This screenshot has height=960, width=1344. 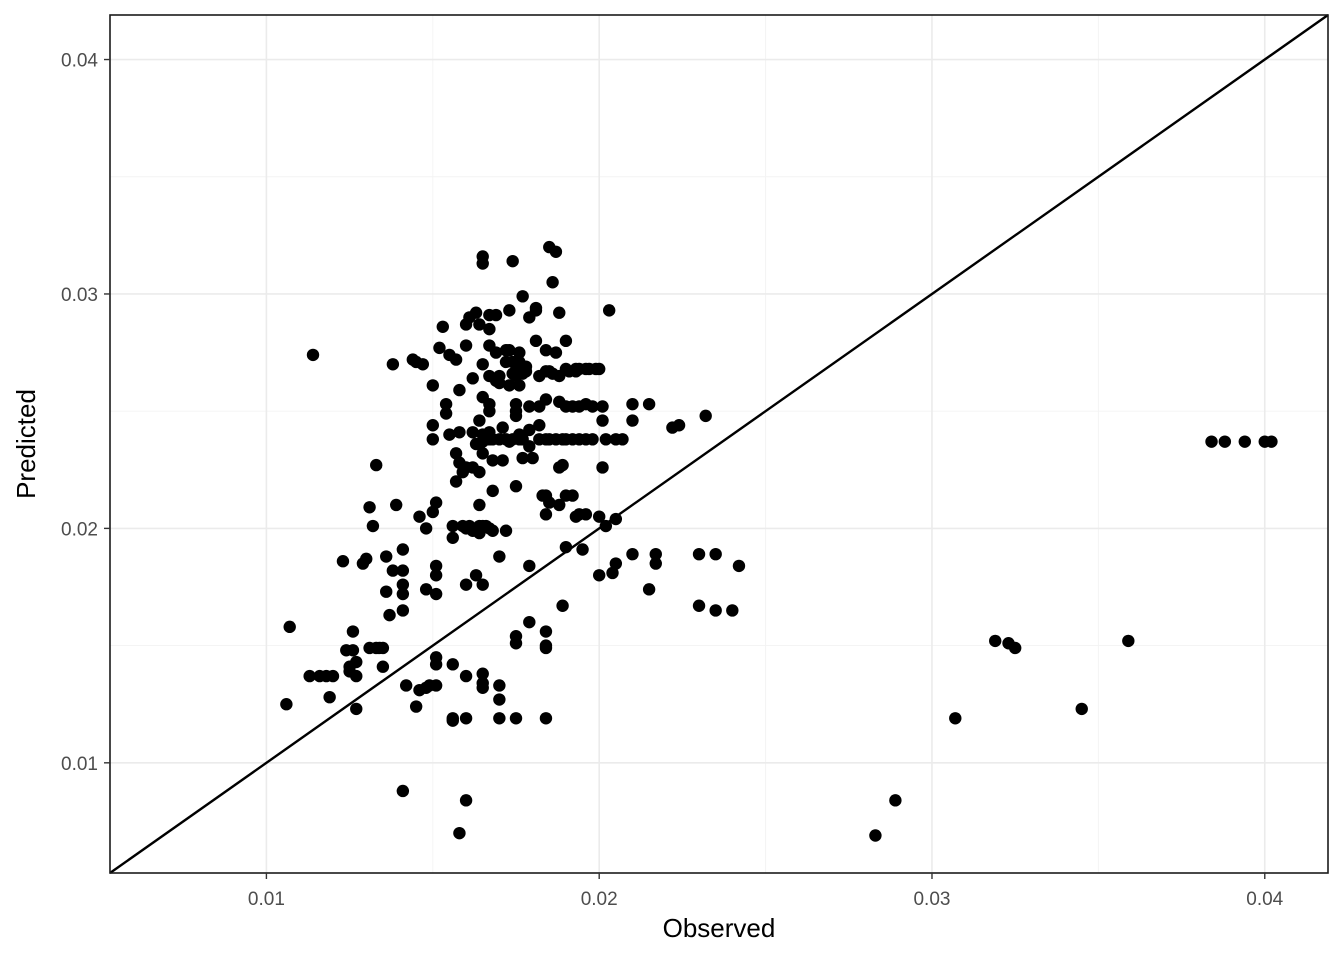 What do you see at coordinates (79, 295) in the screenshot?
I see `y-tick-label: 0.03` at bounding box center [79, 295].